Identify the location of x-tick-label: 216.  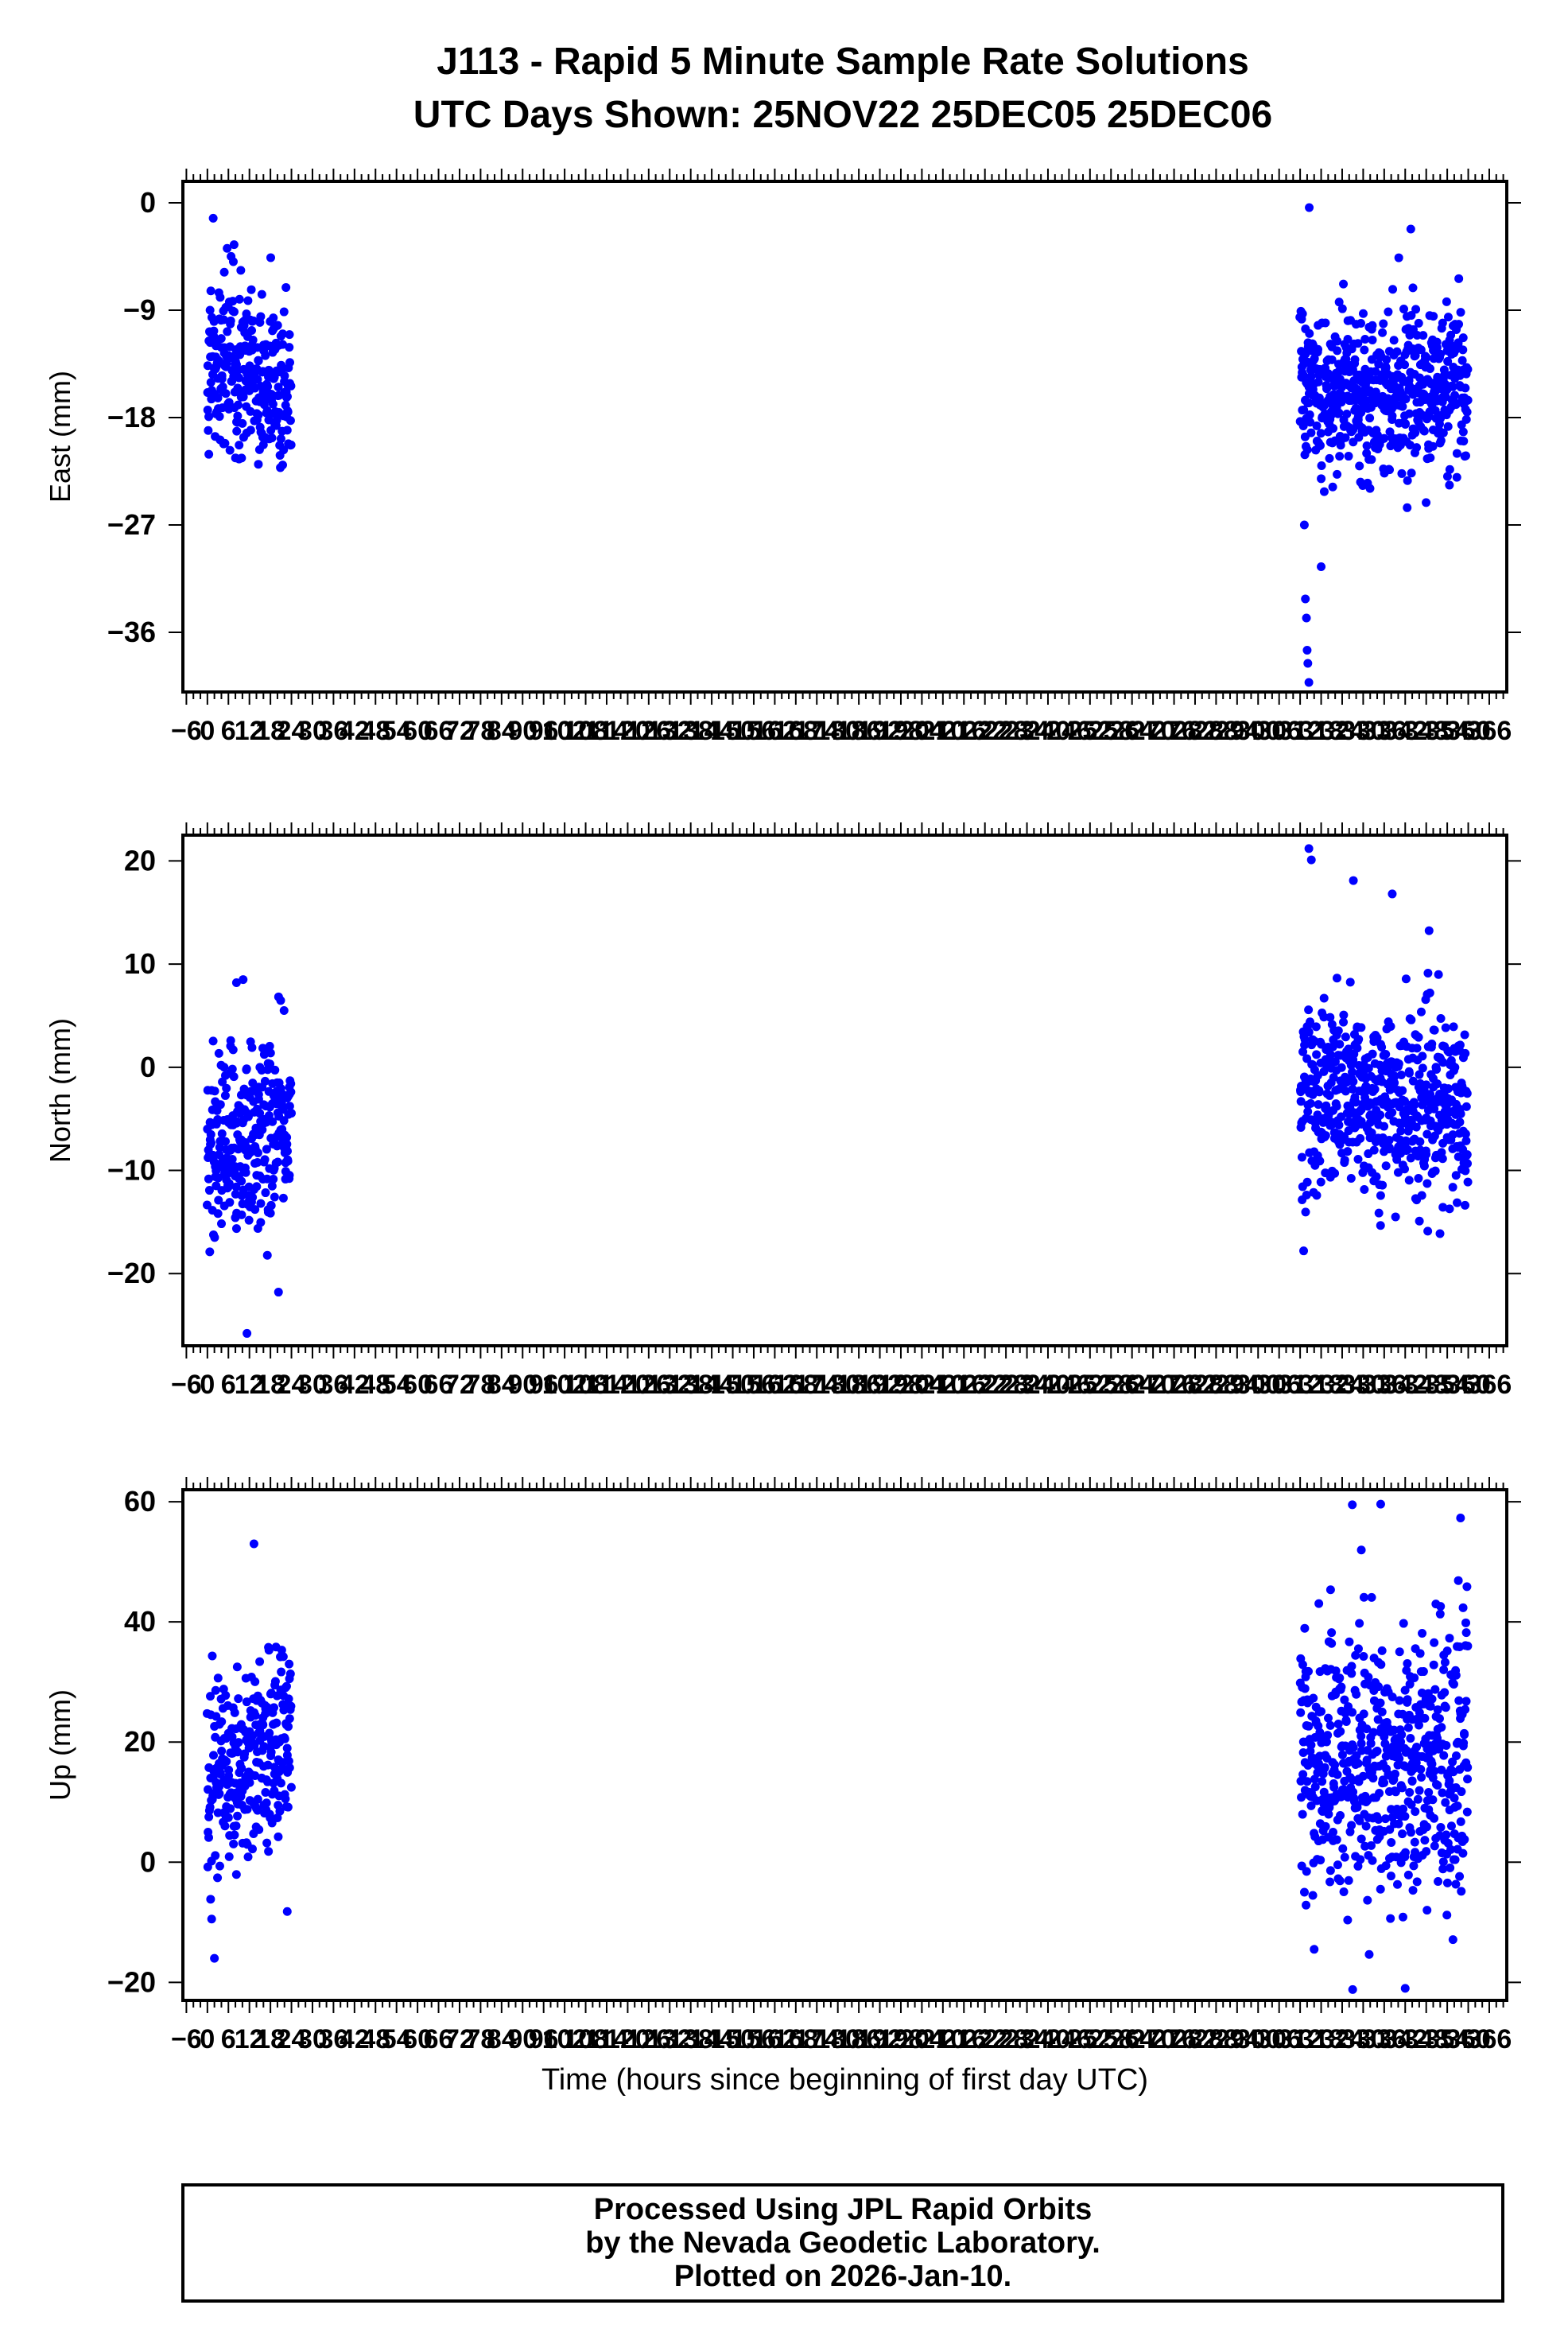
(964, 1385).